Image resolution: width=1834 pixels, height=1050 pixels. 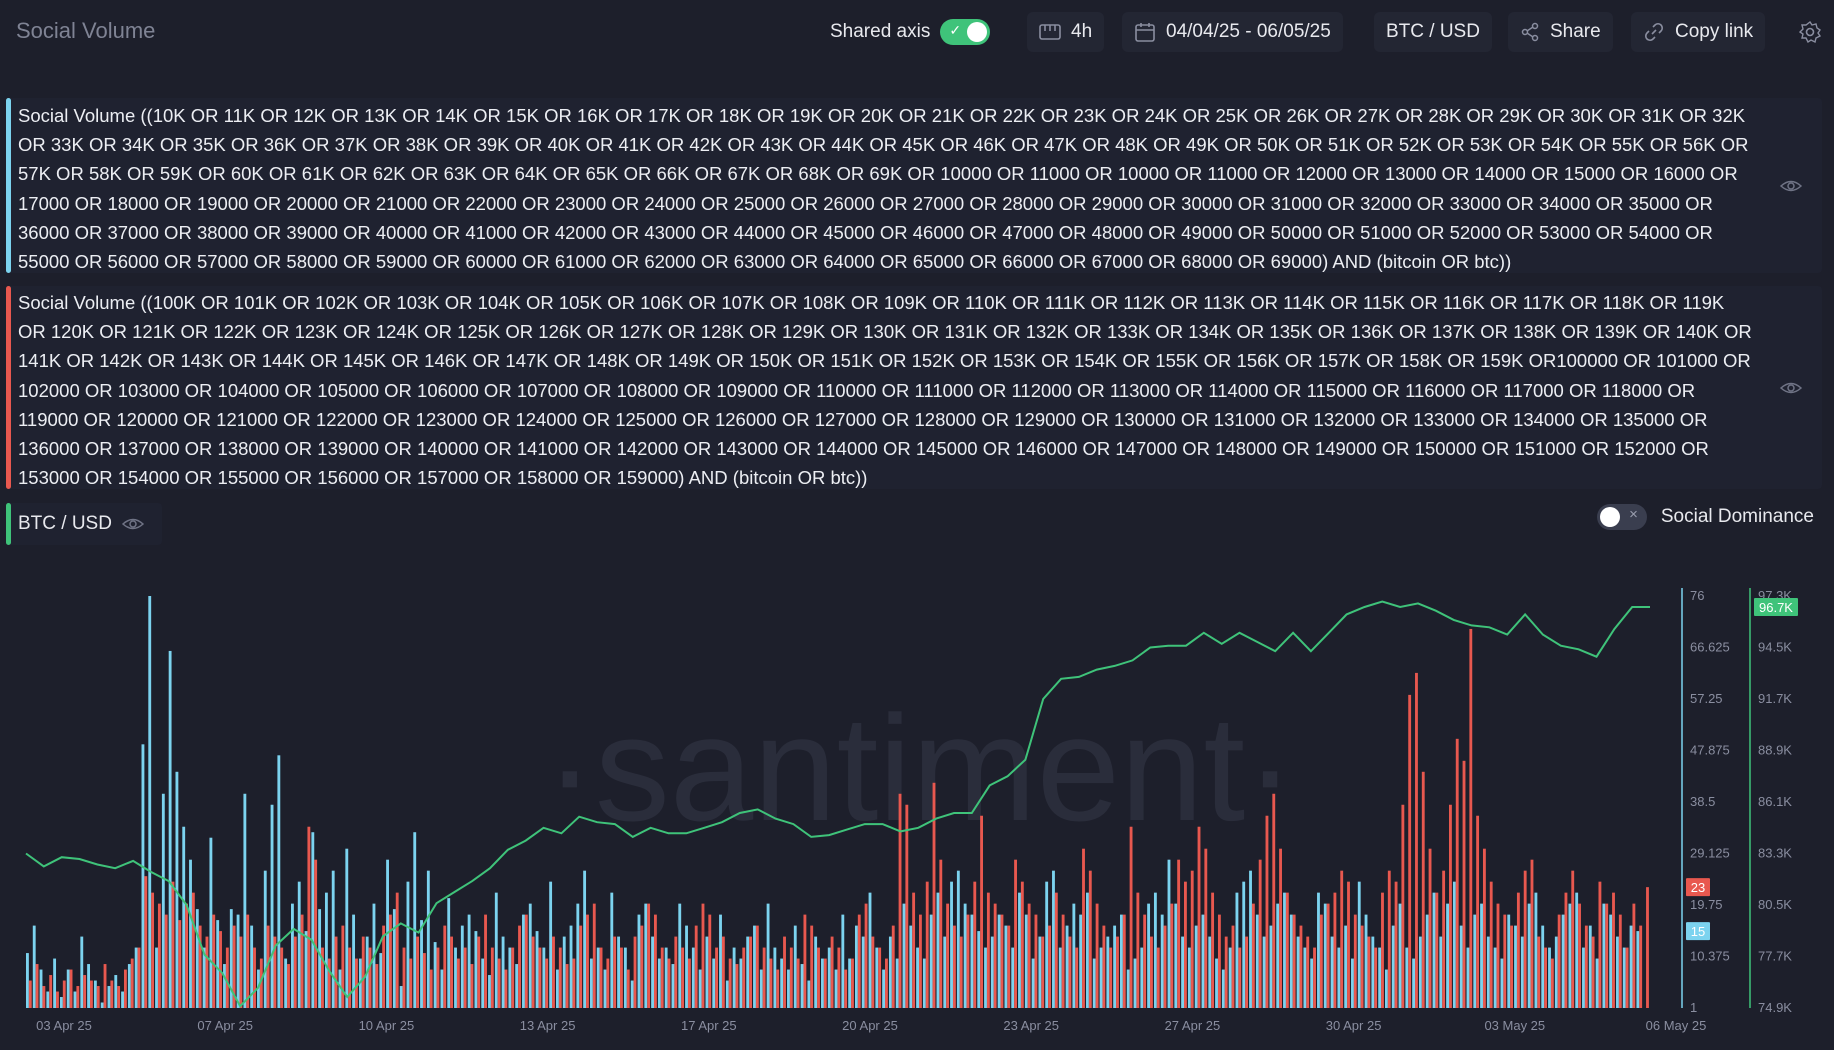 I want to click on pair-button: BTC / USD, so click(x=1433, y=32).